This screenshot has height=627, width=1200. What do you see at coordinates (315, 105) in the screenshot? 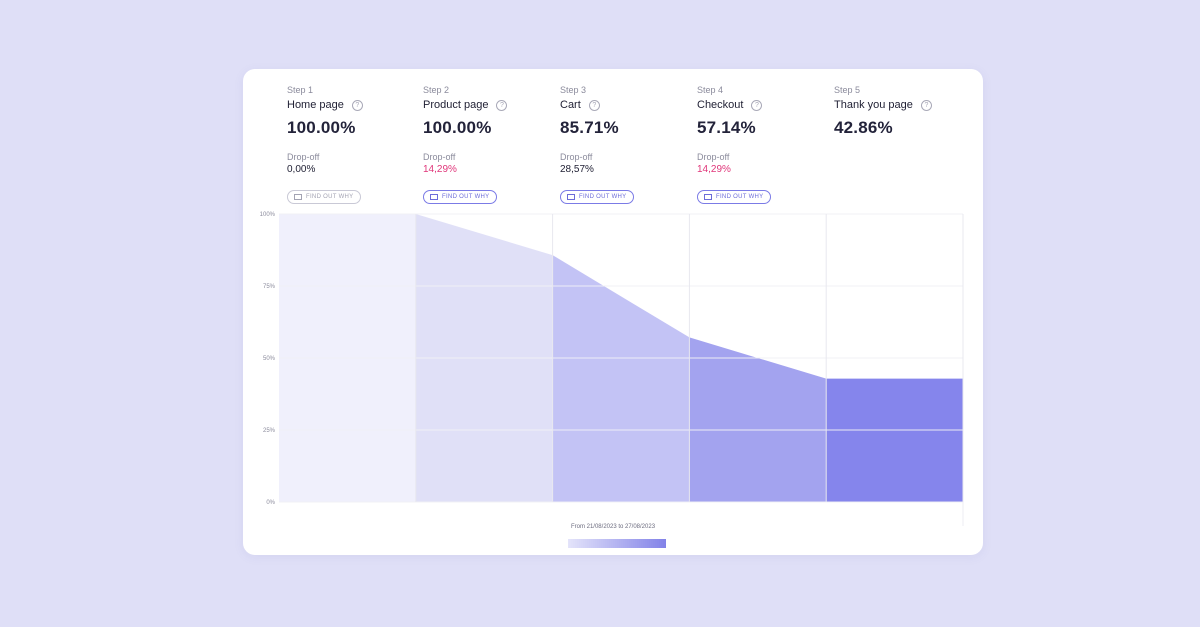
I see `step-1-name: Home page` at bounding box center [315, 105].